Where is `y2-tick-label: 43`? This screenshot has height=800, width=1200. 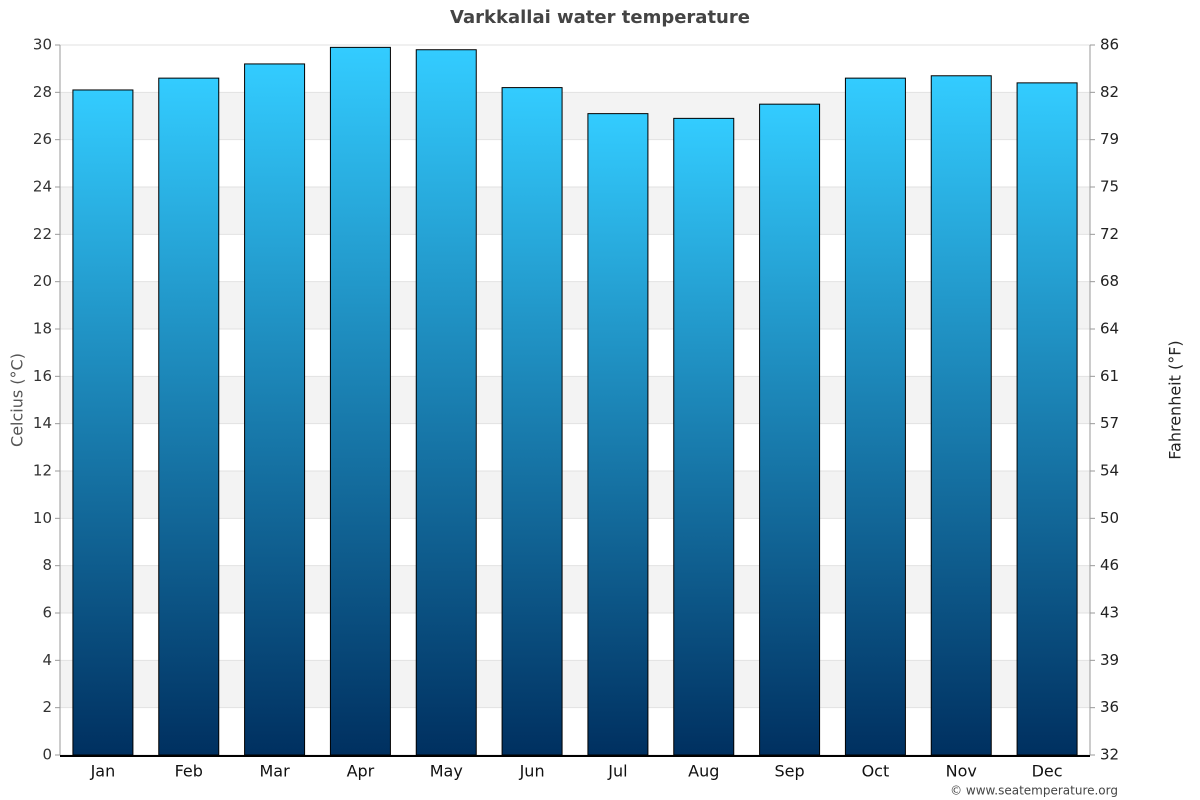
y2-tick-label: 43 is located at coordinates (1109, 613).